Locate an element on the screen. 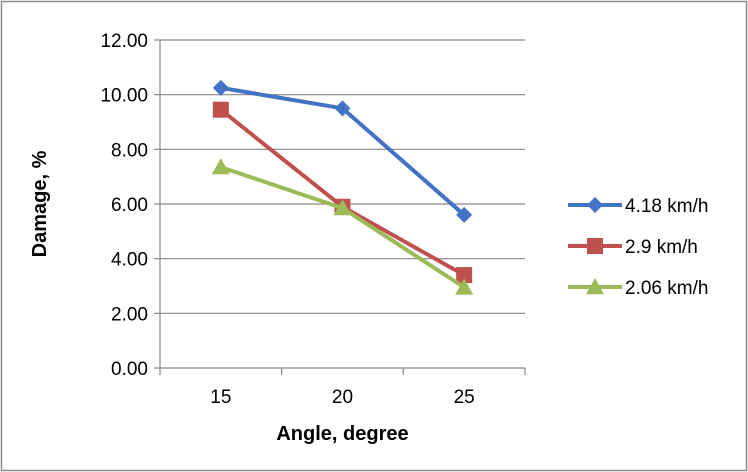 Image resolution: width=748 pixels, height=472 pixels. x-axis-title: Angle, degree is located at coordinates (342, 434).